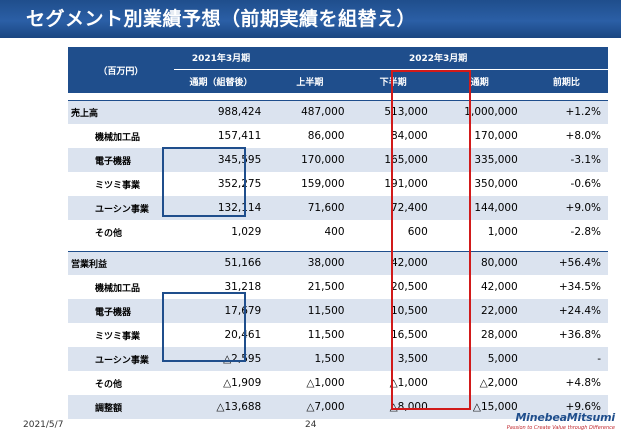  What do you see at coordinates (243, 335) in the screenshot?
I see `cell-fy2021-full: 20,461` at bounding box center [243, 335].